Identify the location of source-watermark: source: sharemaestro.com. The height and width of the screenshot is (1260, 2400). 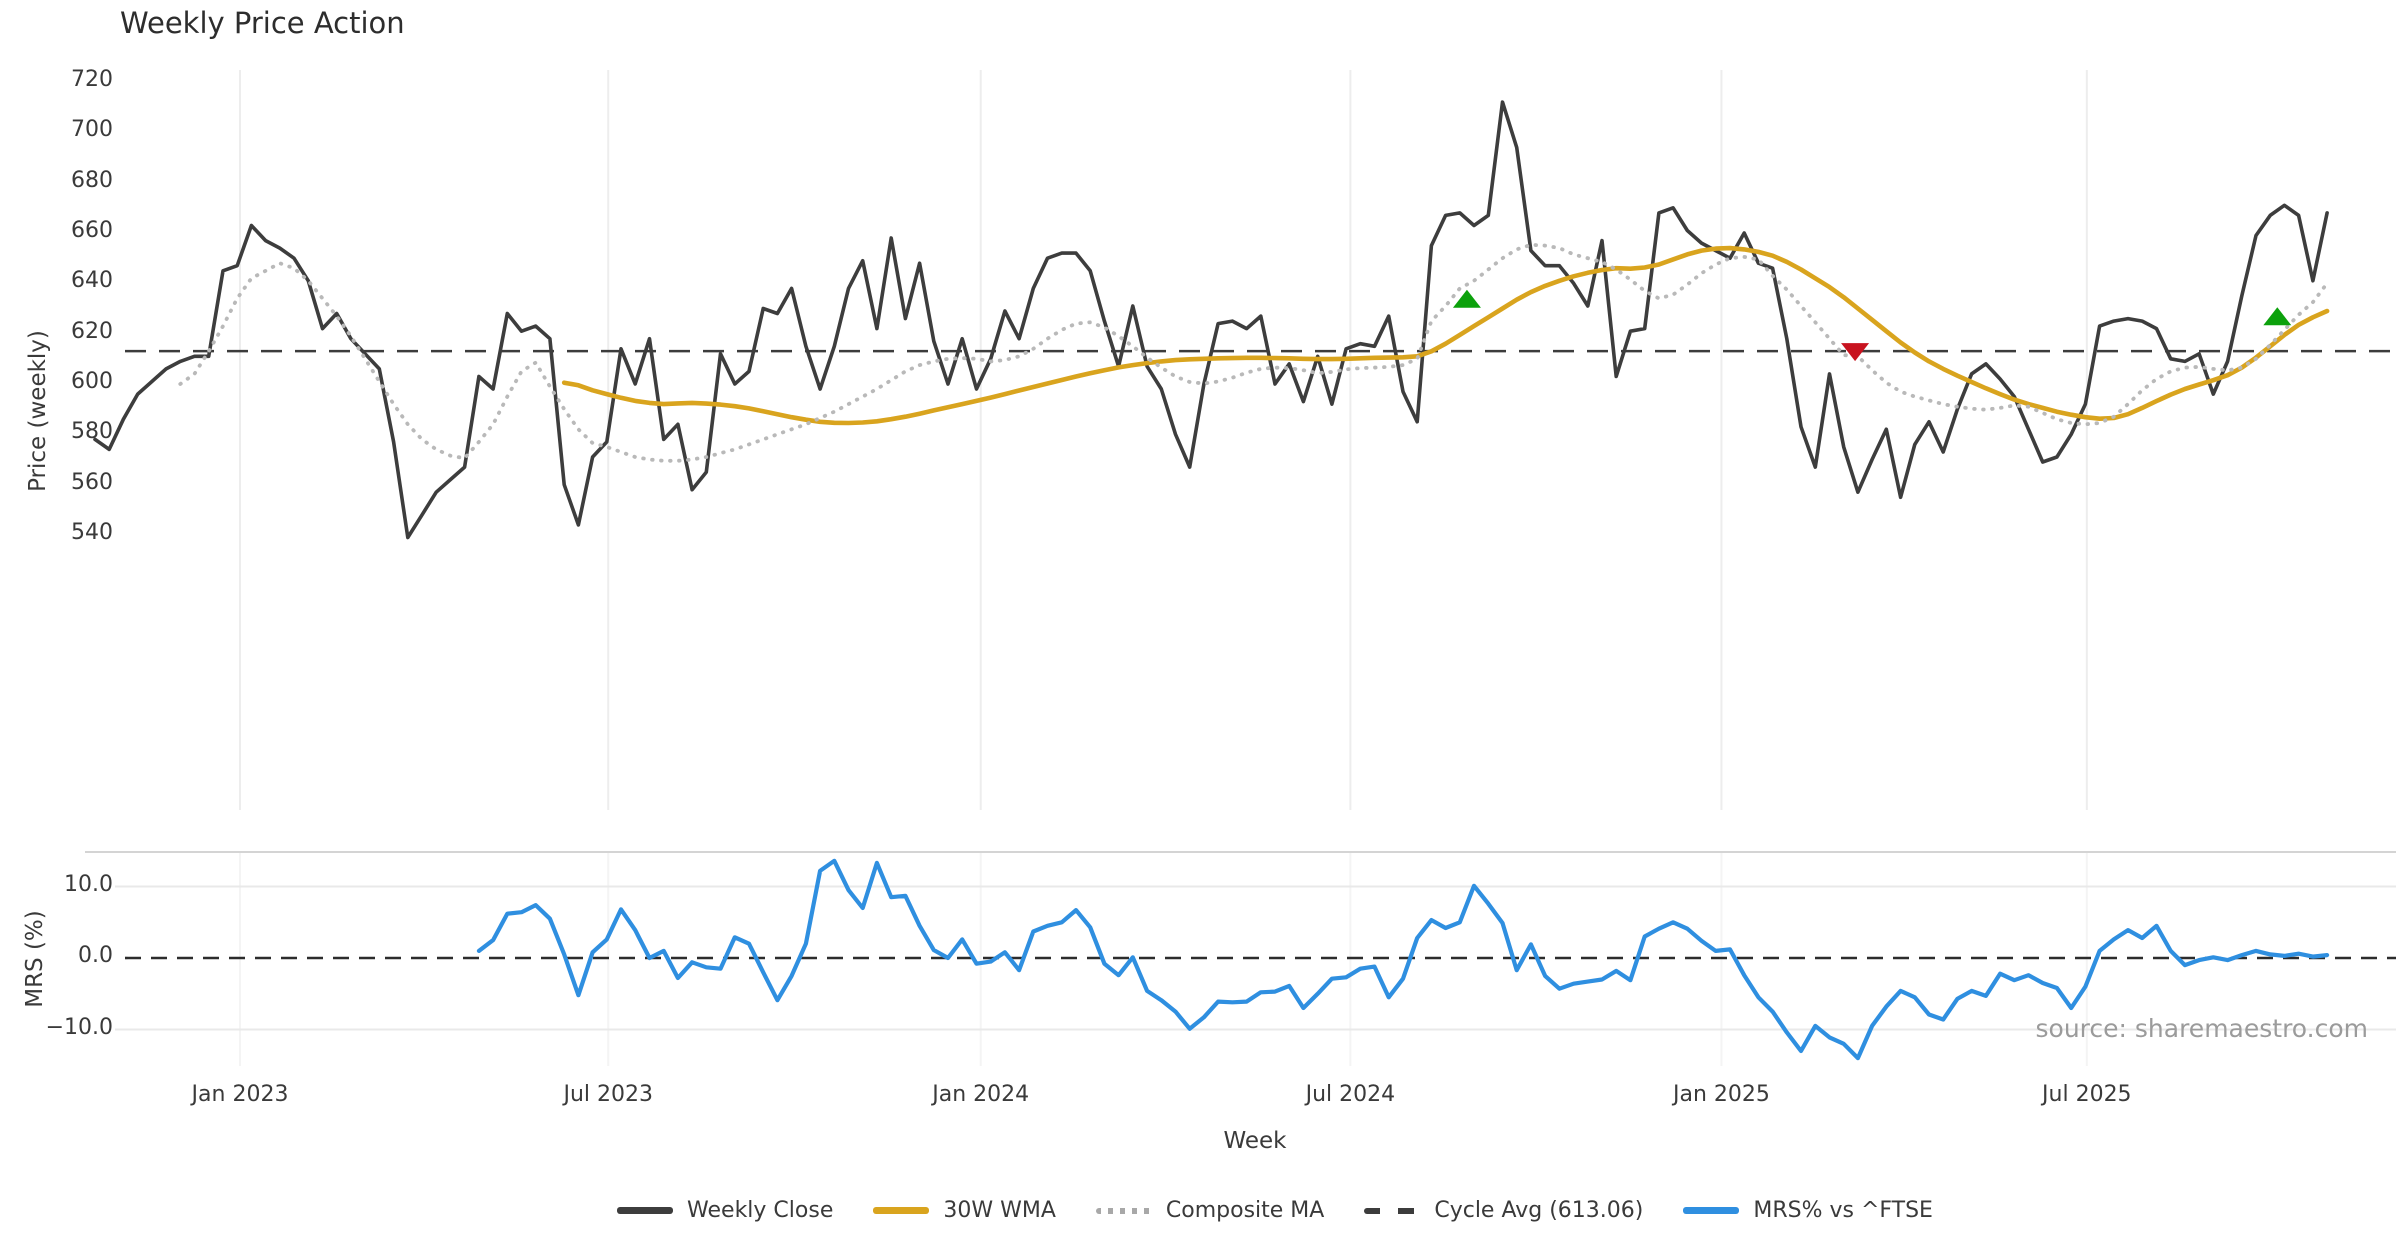
(2202, 1028).